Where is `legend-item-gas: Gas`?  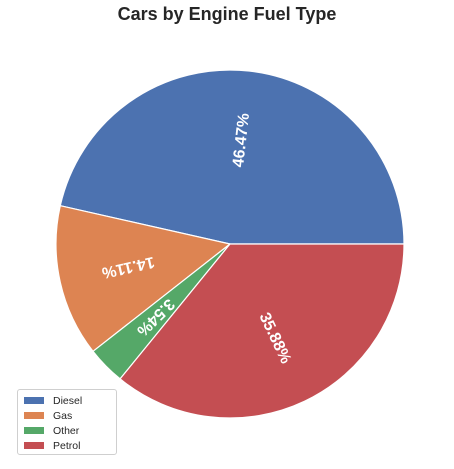
legend-item-gas: Gas is located at coordinates (67, 415).